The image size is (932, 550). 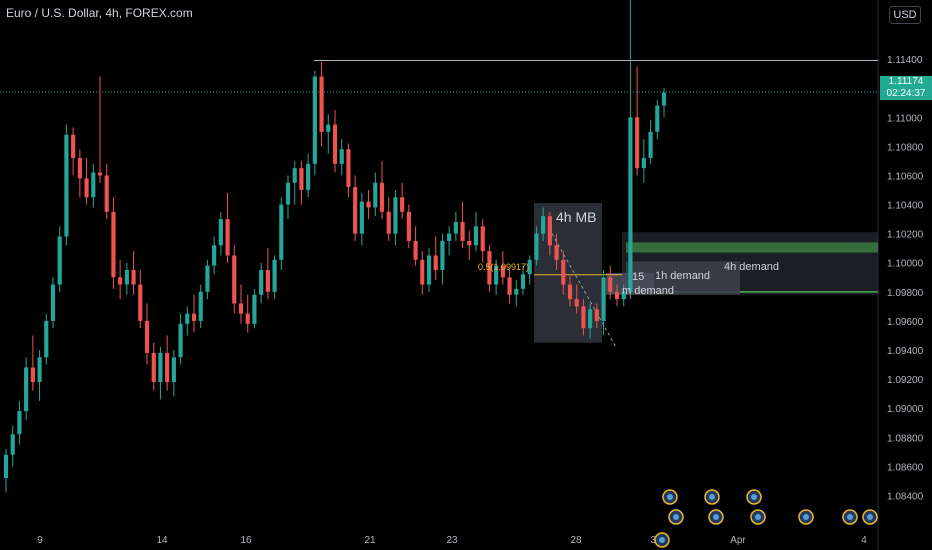 I want to click on last-price-tag: 1.11174 02:24:37, so click(x=906, y=88).